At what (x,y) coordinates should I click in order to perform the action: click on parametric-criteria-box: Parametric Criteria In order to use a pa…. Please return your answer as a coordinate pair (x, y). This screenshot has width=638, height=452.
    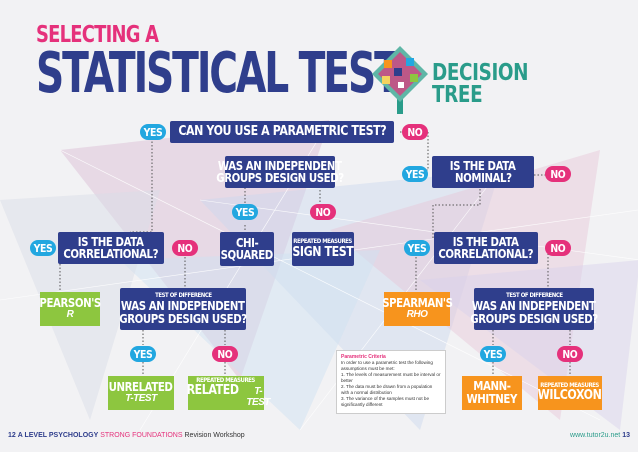
    Looking at the image, I should click on (391, 382).